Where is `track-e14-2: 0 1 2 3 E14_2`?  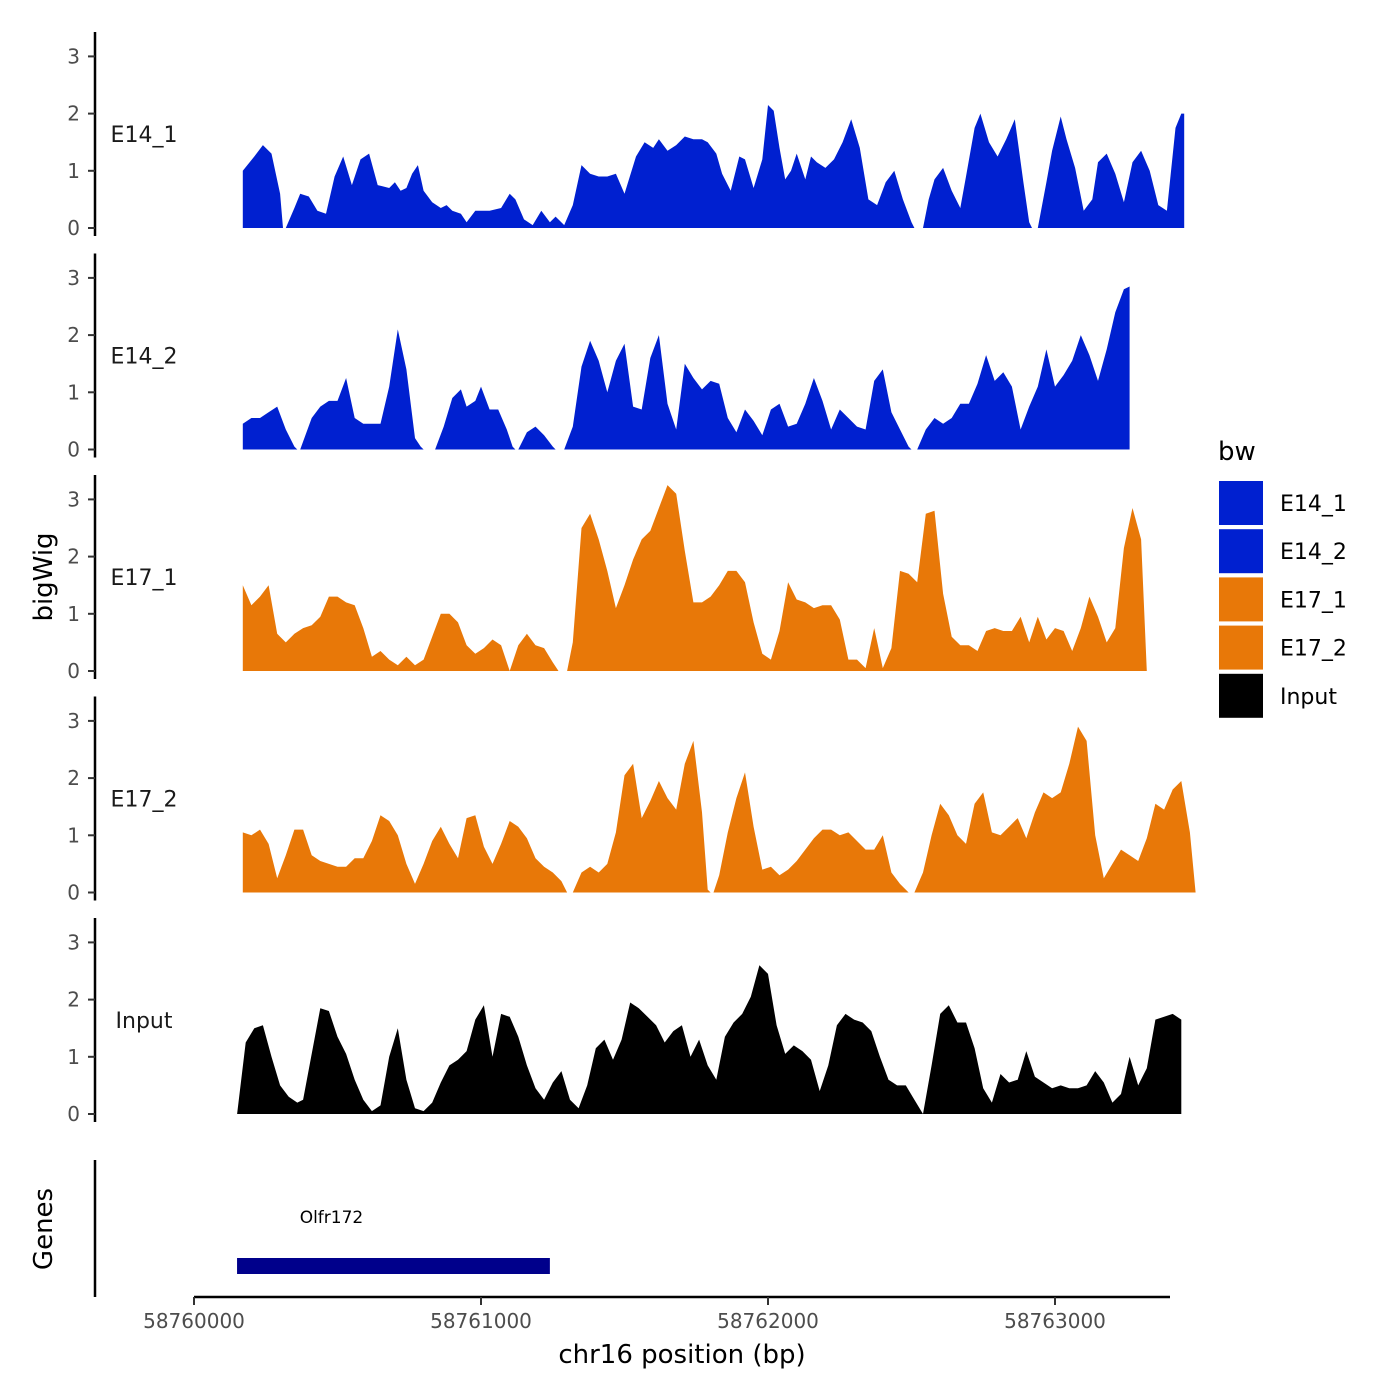
track-e14-2: 0 1 2 3 E14_2 is located at coordinates (598, 357).